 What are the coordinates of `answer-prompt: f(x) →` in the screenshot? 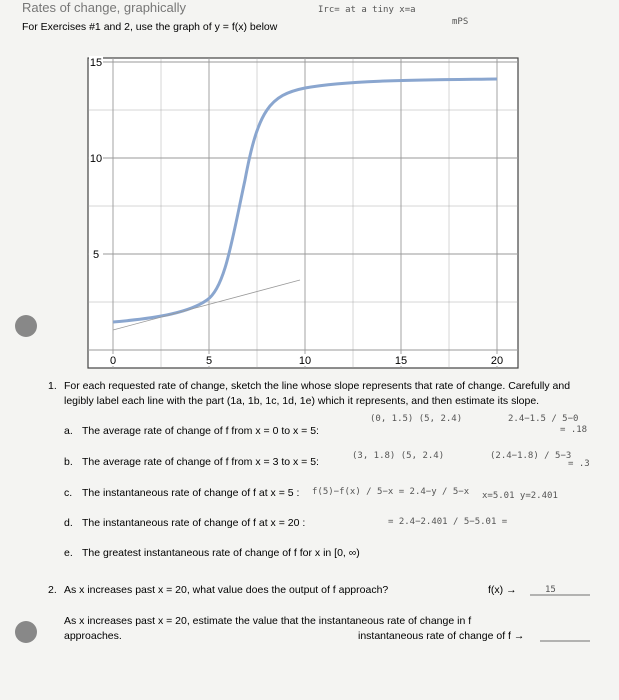 It's located at (502, 590).